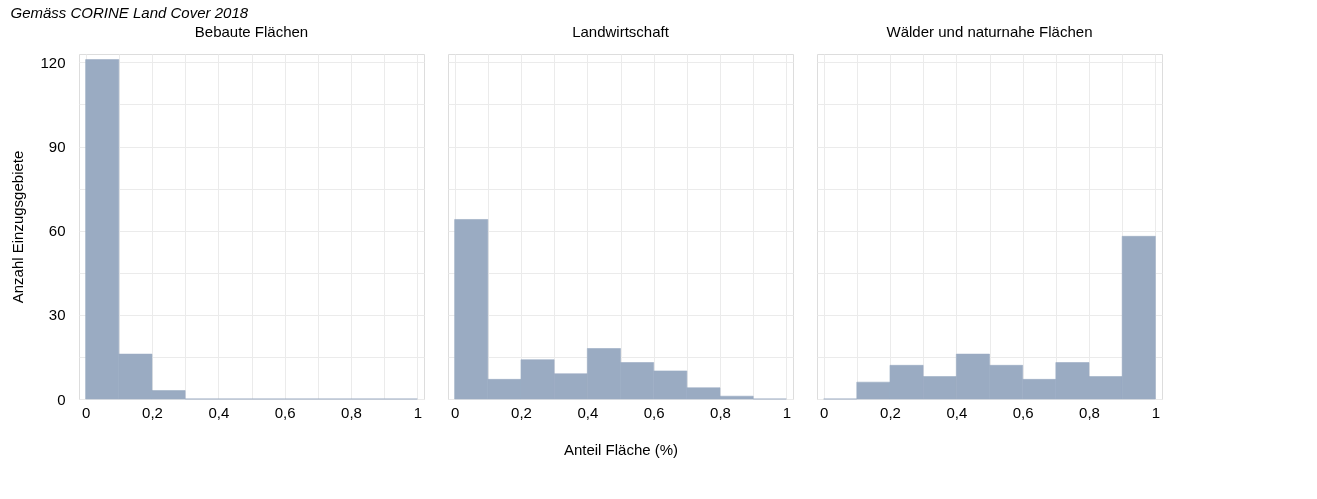 The width and height of the screenshot is (1317, 499). I want to click on x-axis-title: Anteil Fläche (%), so click(621, 449).